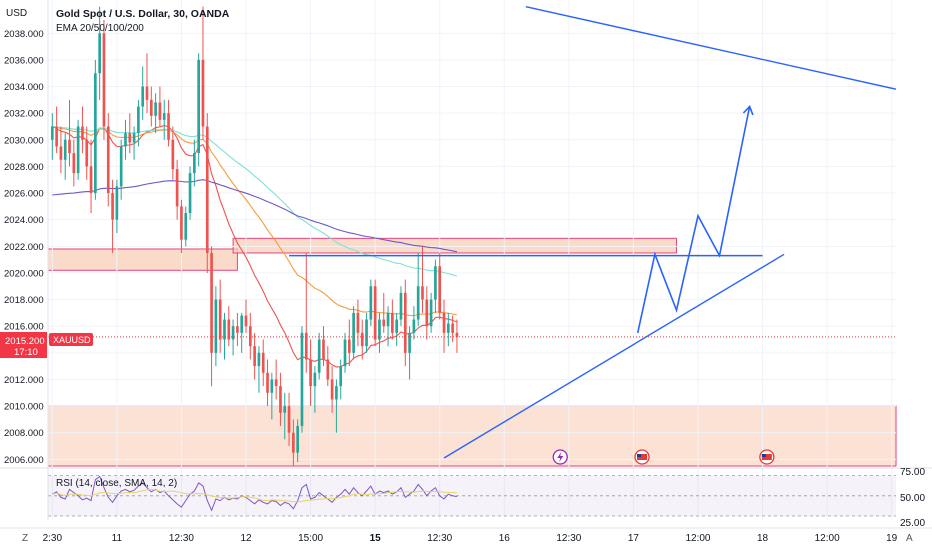 The height and width of the screenshot is (550, 932). Describe the element at coordinates (24, 140) in the screenshot. I see `price-tick-label: 2030.000` at that location.